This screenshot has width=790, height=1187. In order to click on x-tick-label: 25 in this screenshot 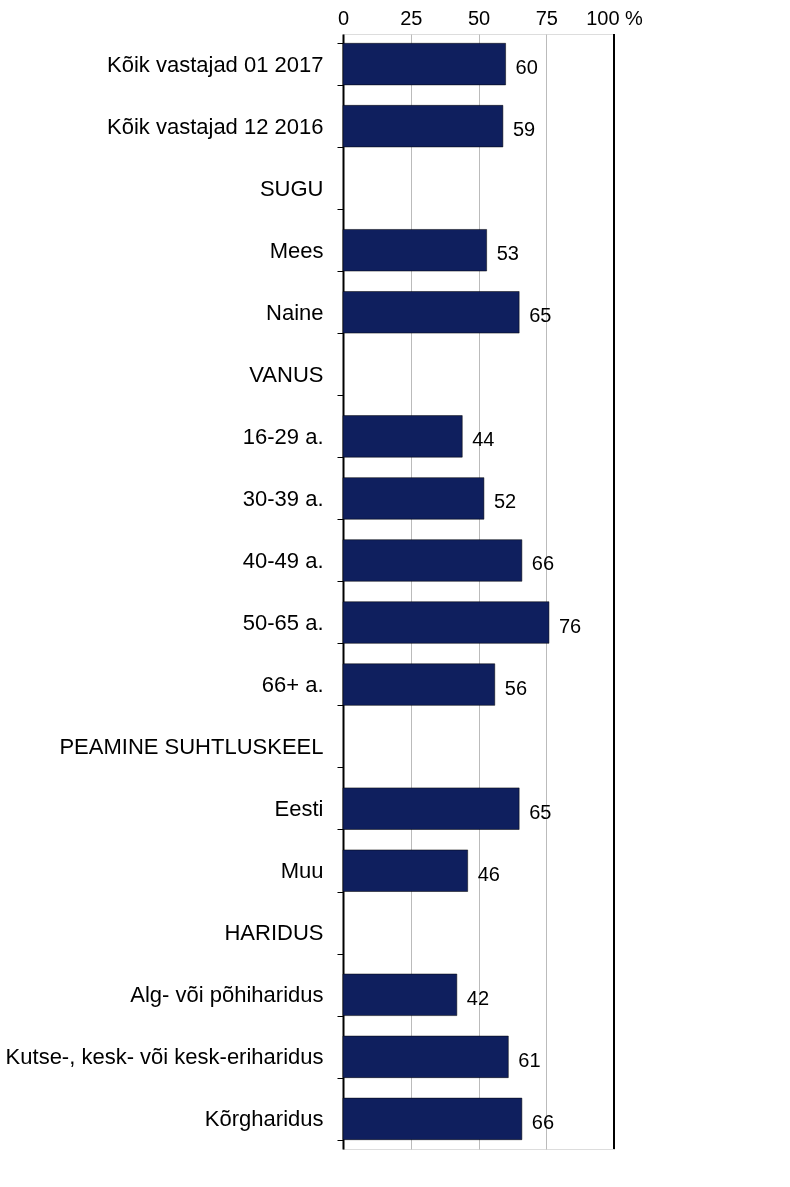, I will do `click(411, 17)`.